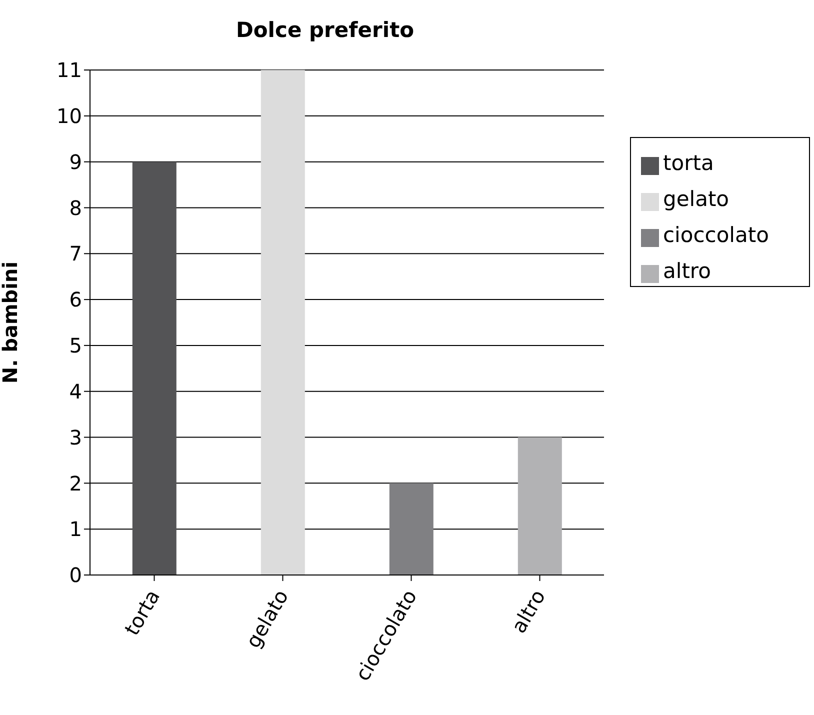 Image resolution: width=814 pixels, height=715 pixels. What do you see at coordinates (75, 529) in the screenshot?
I see `y-tick-label: 1` at bounding box center [75, 529].